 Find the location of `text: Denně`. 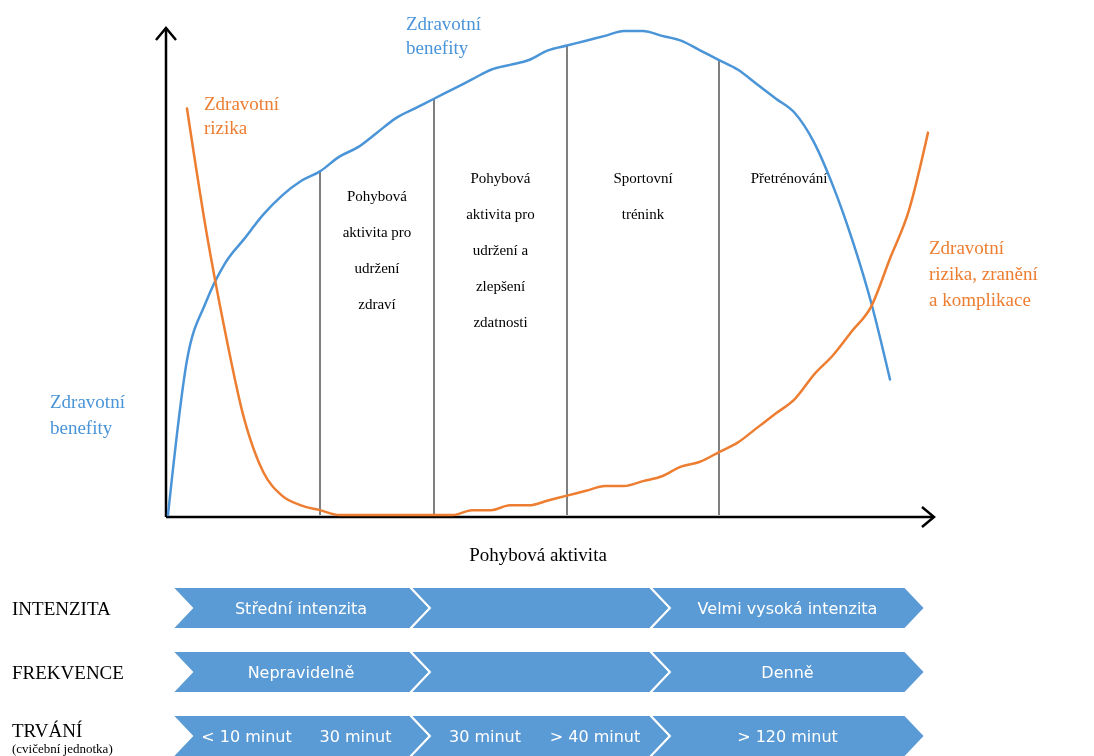

text: Denně is located at coordinates (787, 672).